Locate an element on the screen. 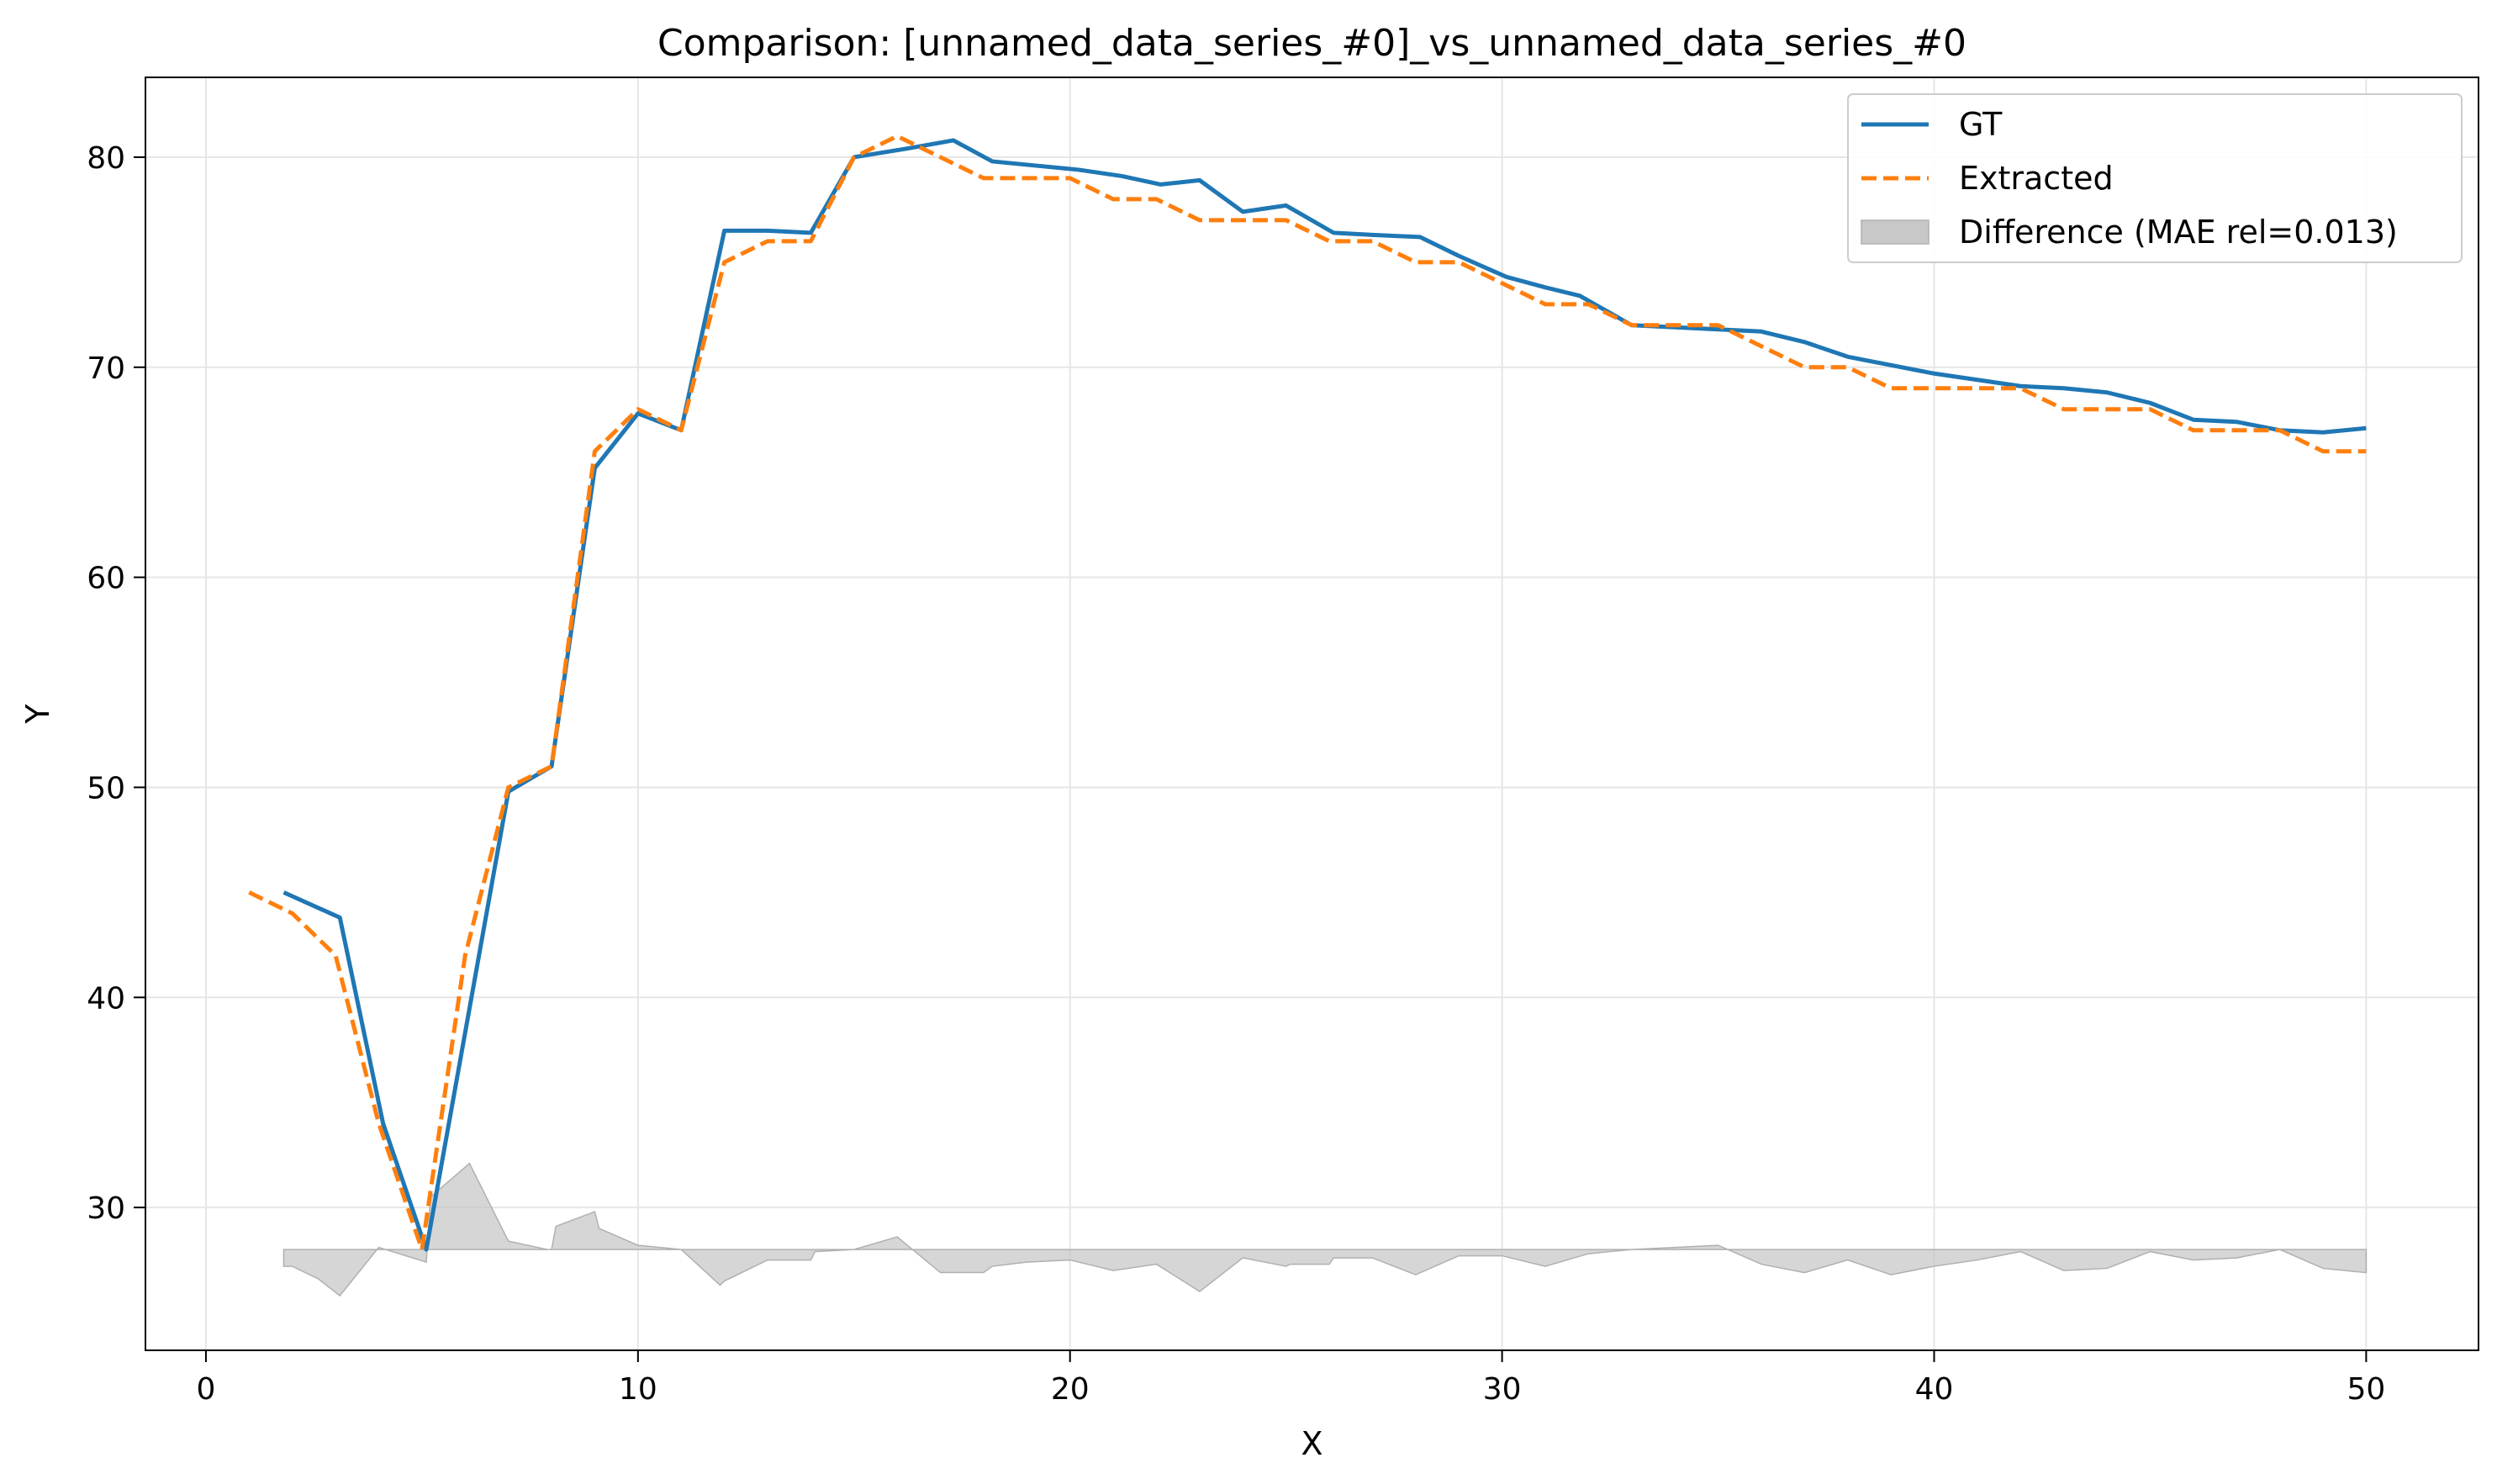  y-axis-label: Y is located at coordinates (37, 714).